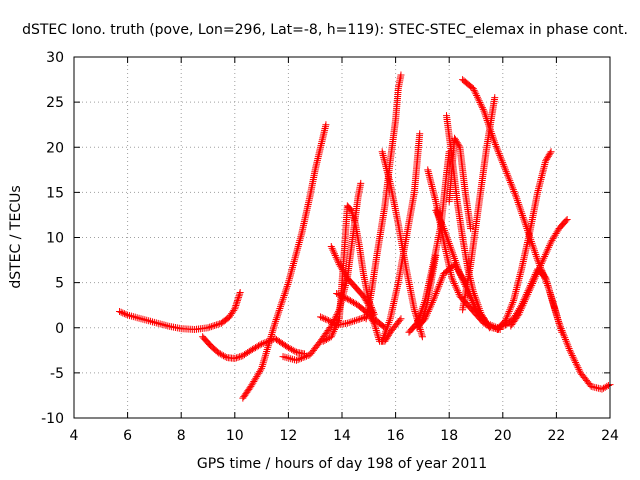  I want to click on x-tick-label: 10, so click(235, 436).